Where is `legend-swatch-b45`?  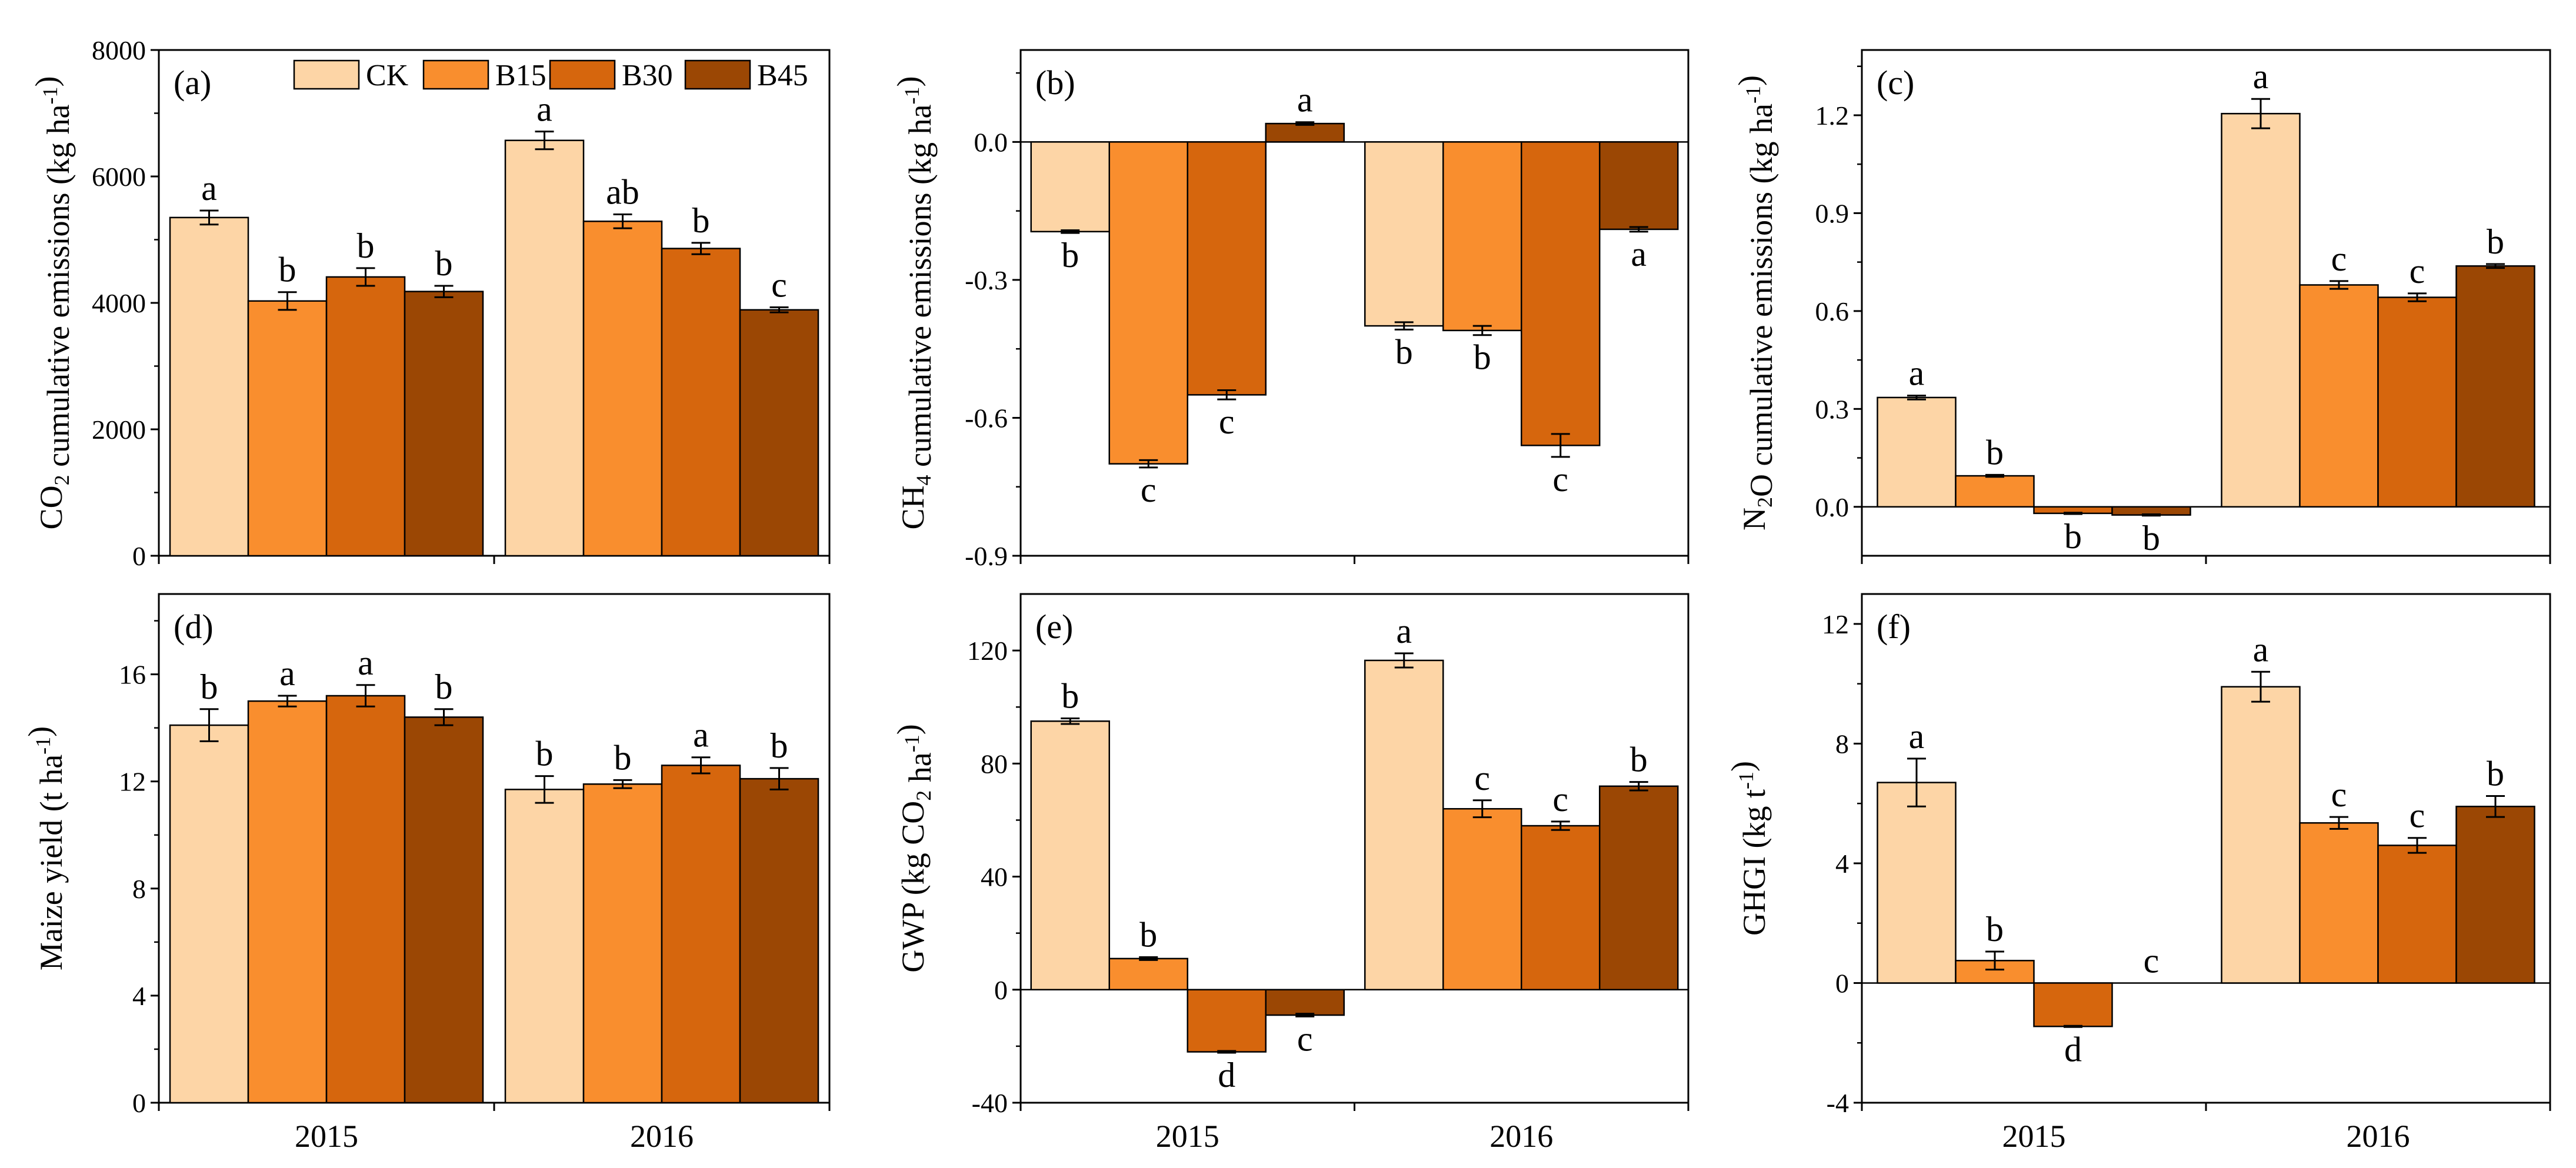
legend-swatch-b45 is located at coordinates (718, 74).